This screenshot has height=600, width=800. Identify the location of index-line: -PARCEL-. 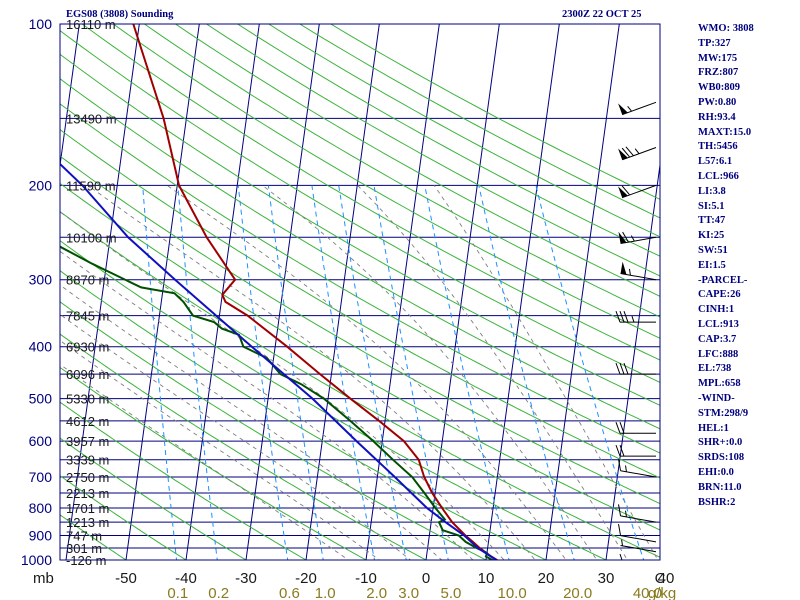
(723, 280).